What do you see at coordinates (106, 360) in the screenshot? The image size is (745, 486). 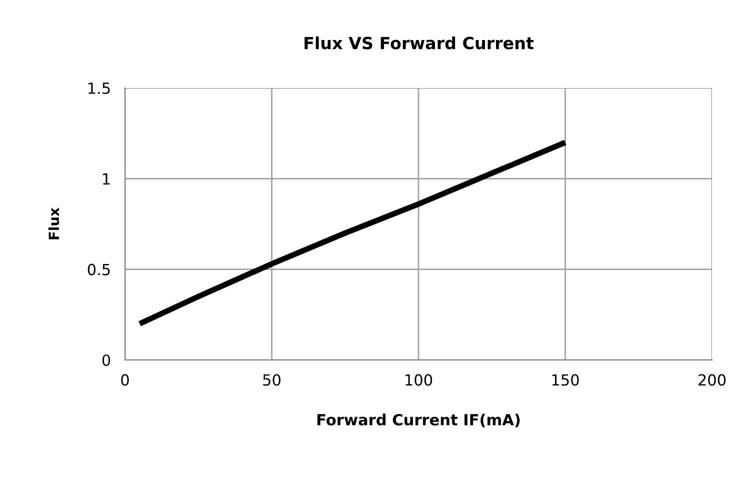 I see `y-tick-label: 0` at bounding box center [106, 360].